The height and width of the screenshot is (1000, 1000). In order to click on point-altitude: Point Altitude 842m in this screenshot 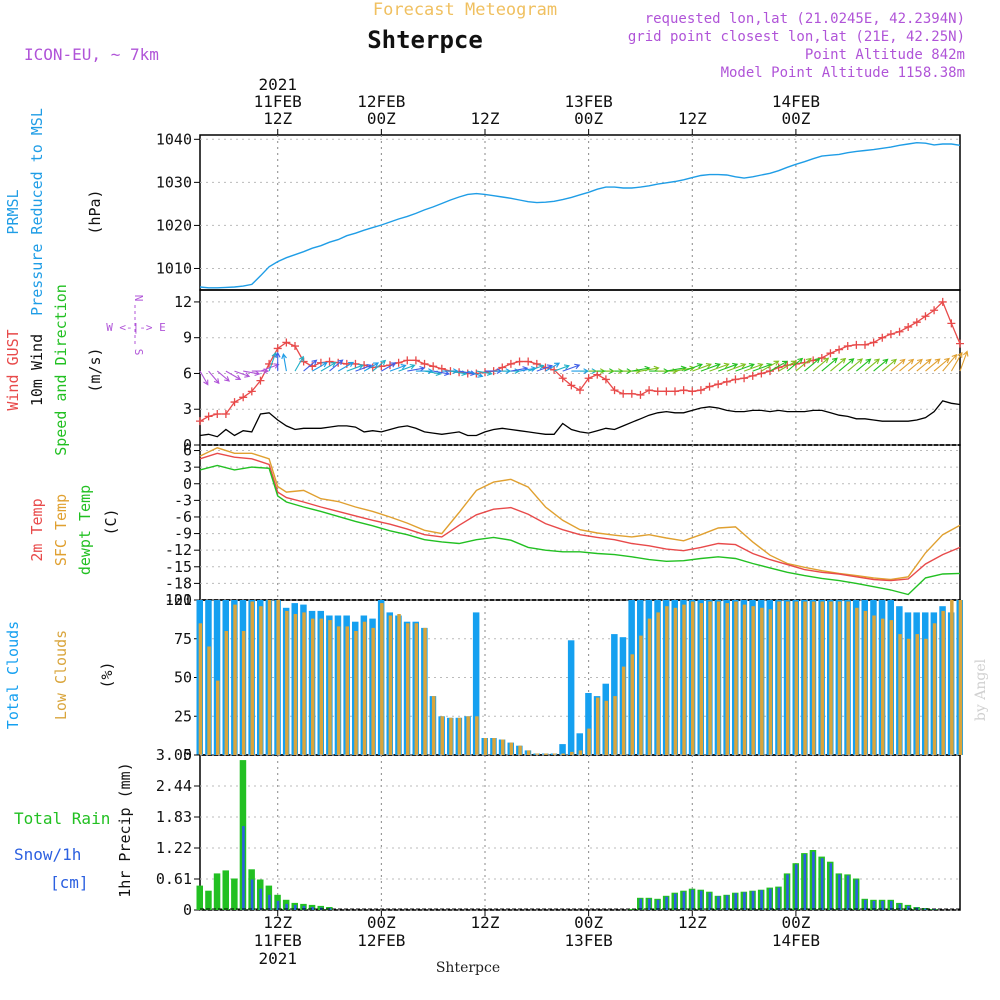, I will do `click(885, 55)`.